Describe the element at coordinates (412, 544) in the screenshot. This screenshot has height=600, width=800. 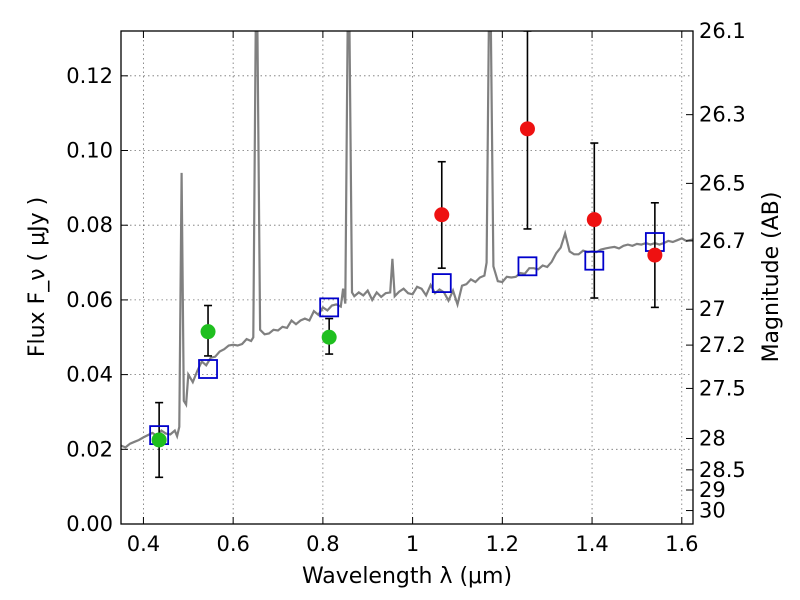
I see `x-tick-label: 1` at that location.